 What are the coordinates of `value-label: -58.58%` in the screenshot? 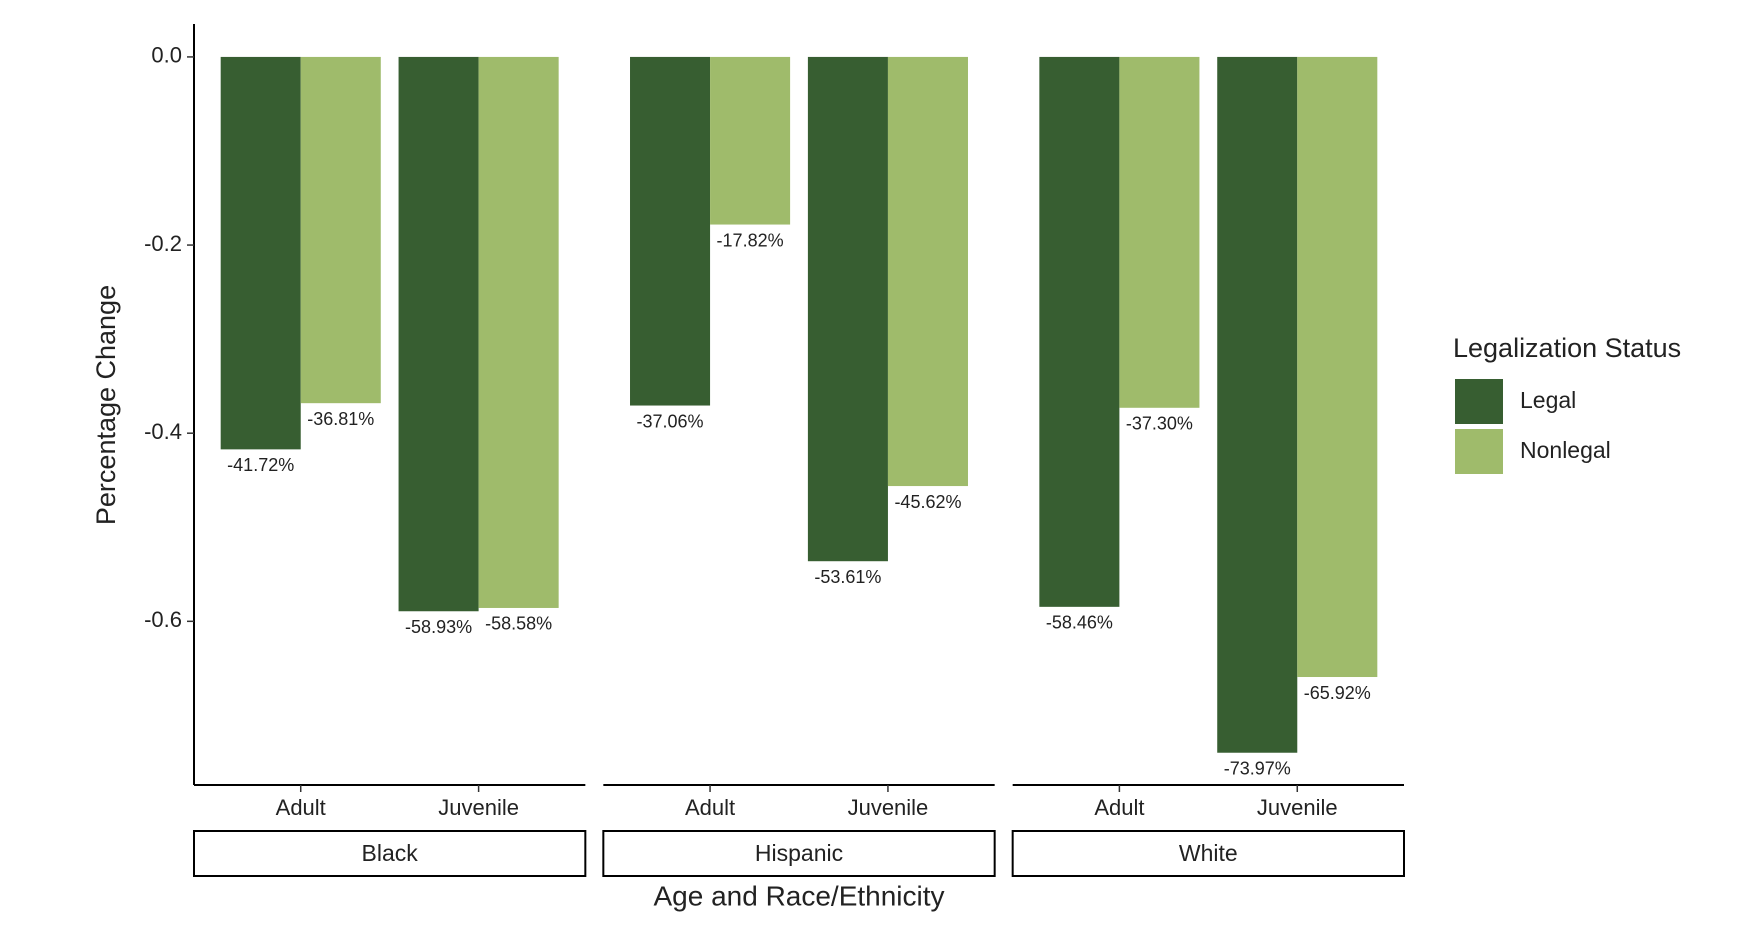 It's located at (518, 624).